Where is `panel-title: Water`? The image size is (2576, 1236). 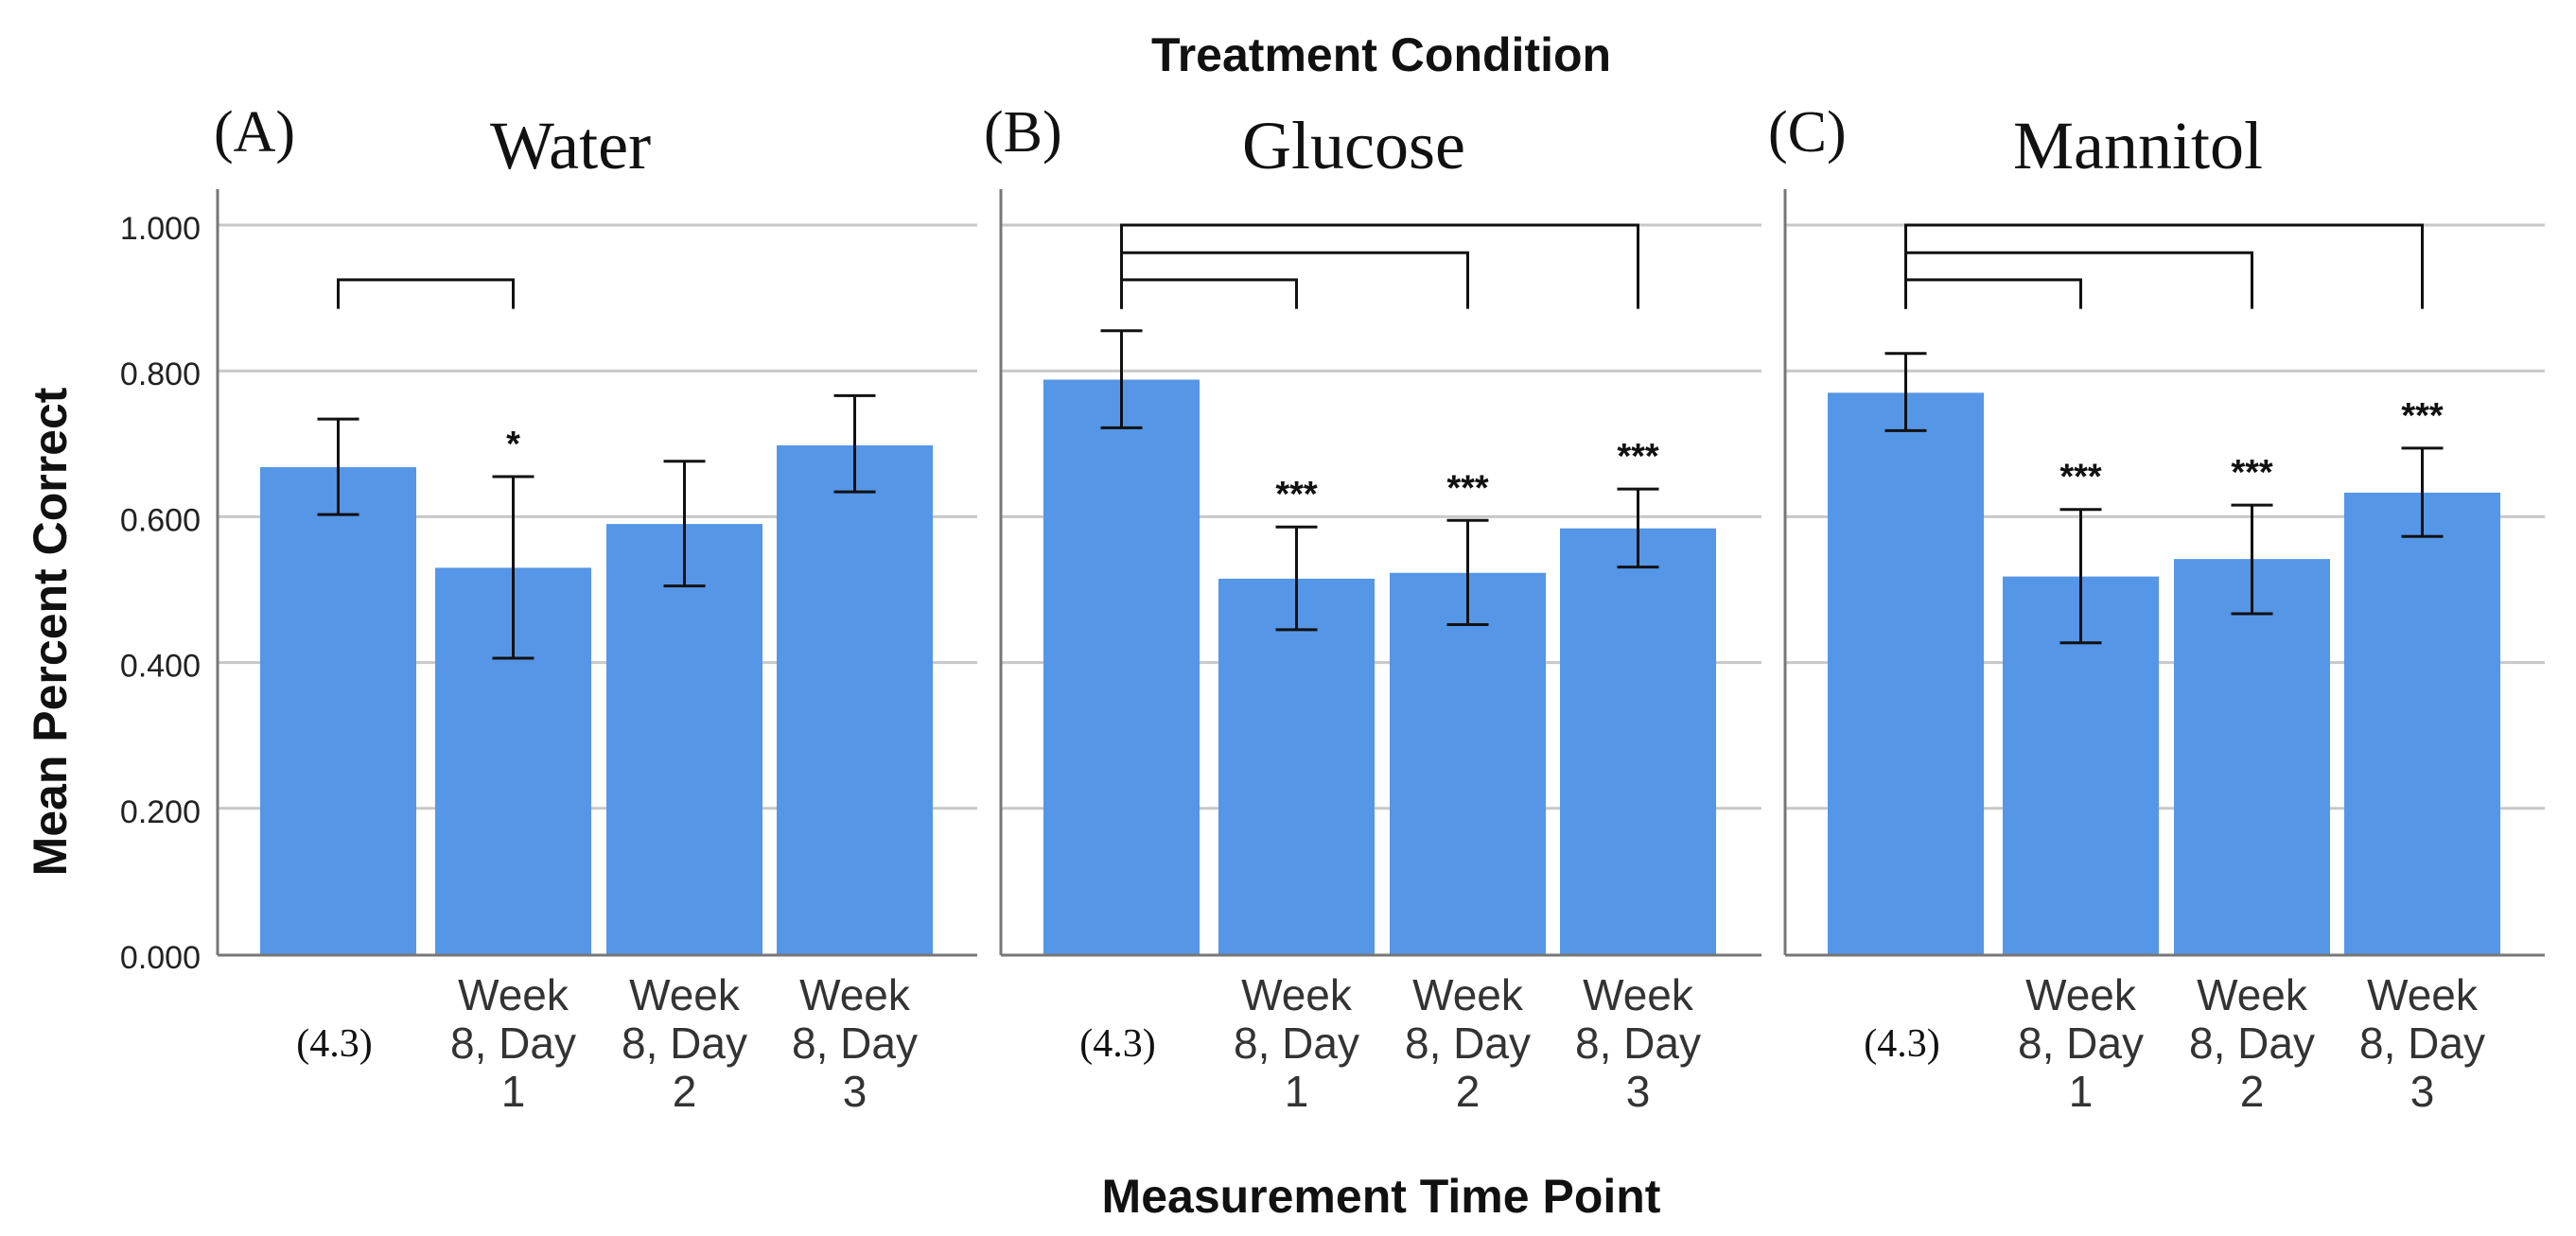 panel-title: Water is located at coordinates (570, 145).